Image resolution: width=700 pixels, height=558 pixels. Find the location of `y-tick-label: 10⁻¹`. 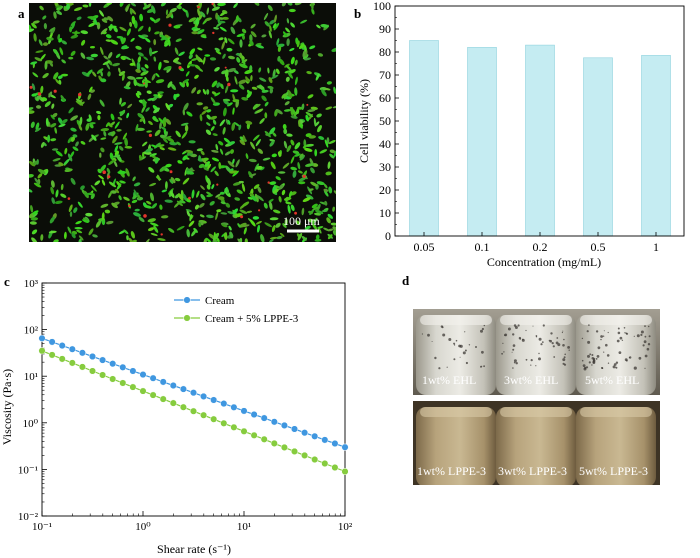

y-tick-label: 10⁻¹ is located at coordinates (28, 470).